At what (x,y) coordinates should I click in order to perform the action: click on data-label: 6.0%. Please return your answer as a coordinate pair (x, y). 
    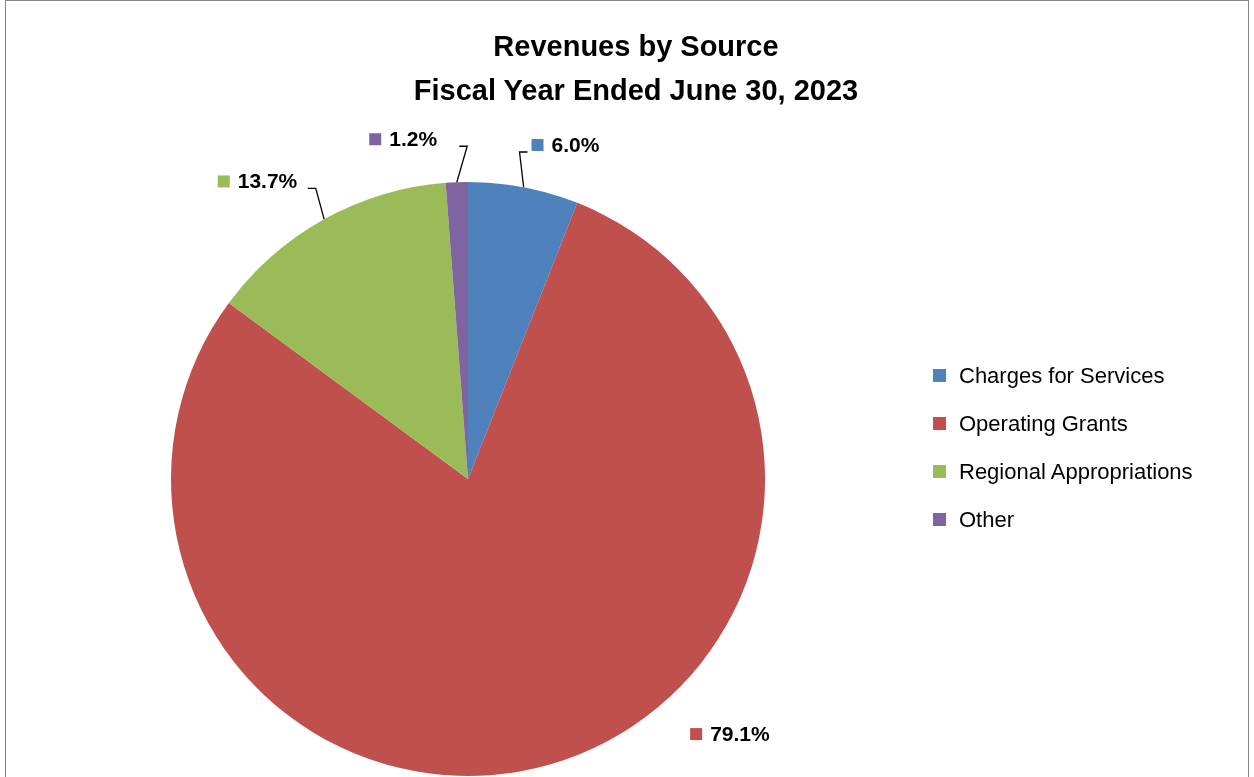
    Looking at the image, I should click on (575, 144).